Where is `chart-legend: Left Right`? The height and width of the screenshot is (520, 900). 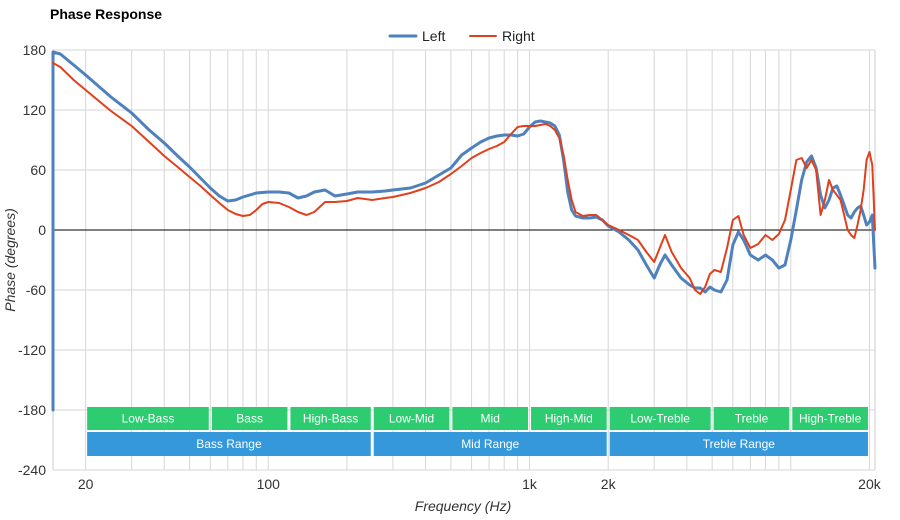 chart-legend: Left Right is located at coordinates (461, 36).